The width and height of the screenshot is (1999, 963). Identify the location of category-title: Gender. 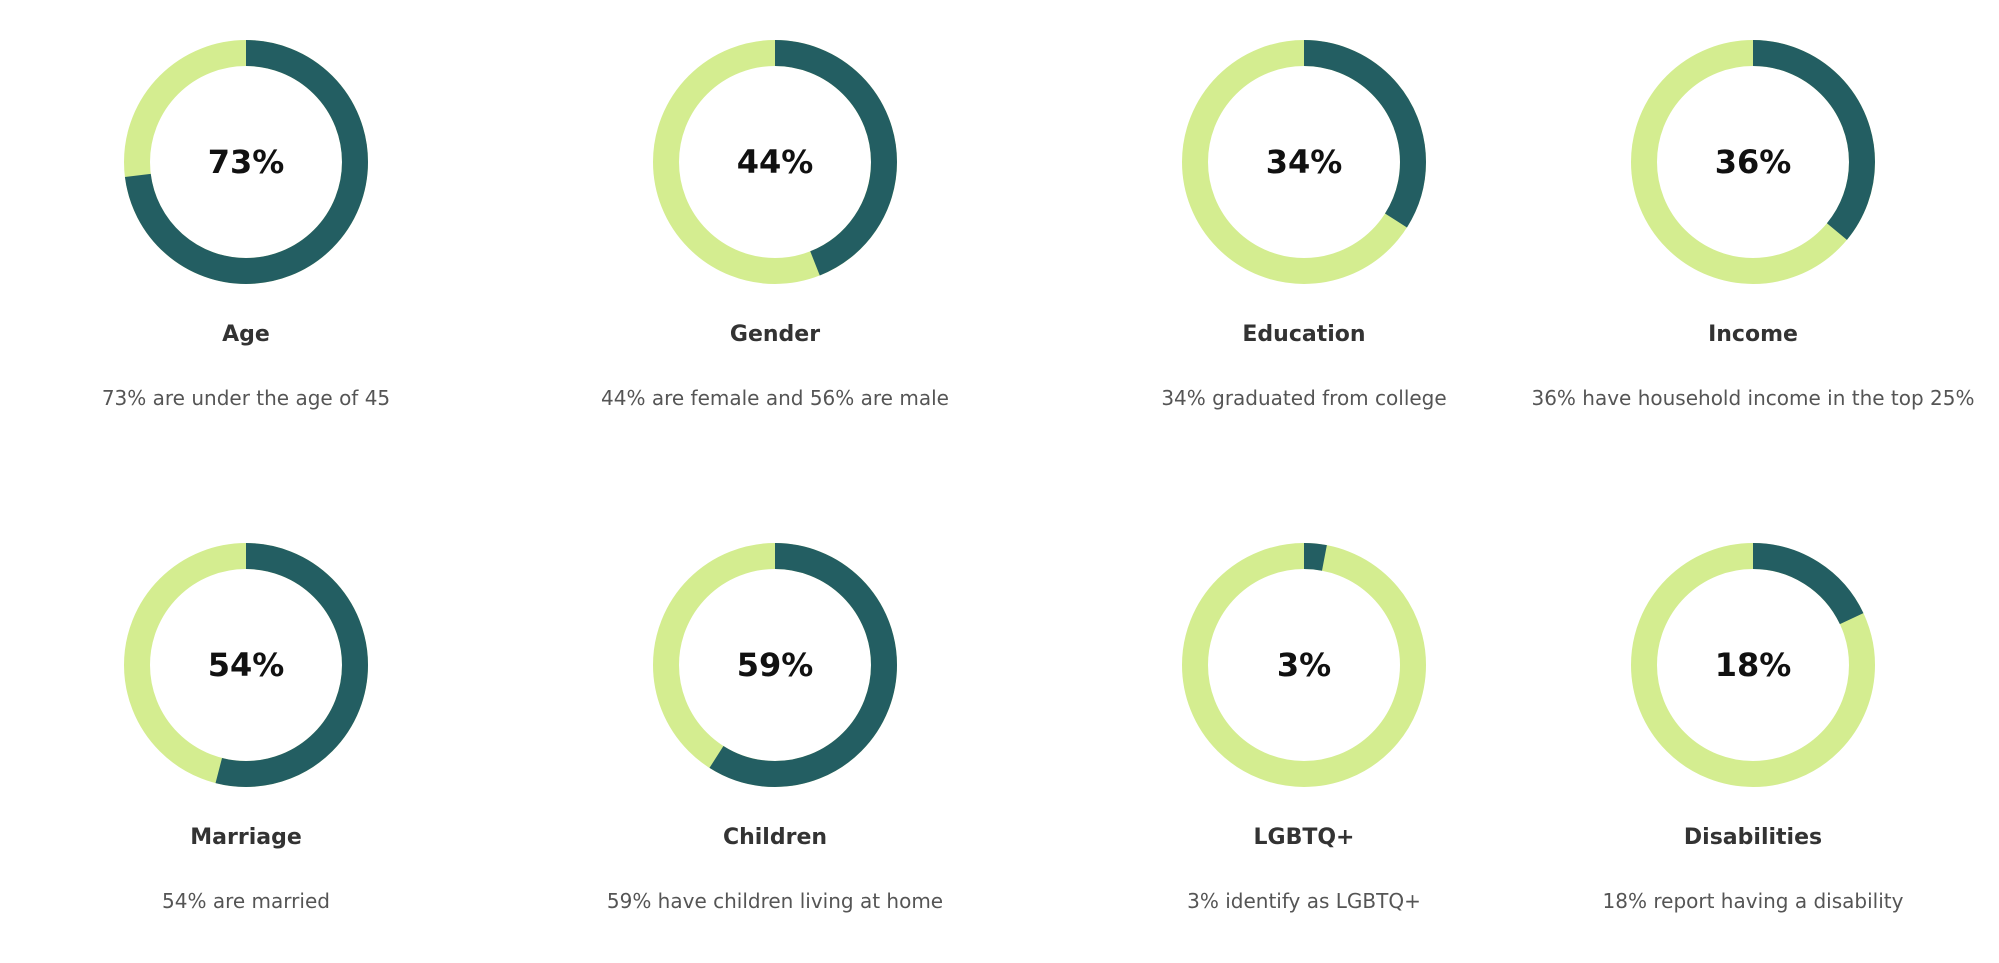
(775, 334).